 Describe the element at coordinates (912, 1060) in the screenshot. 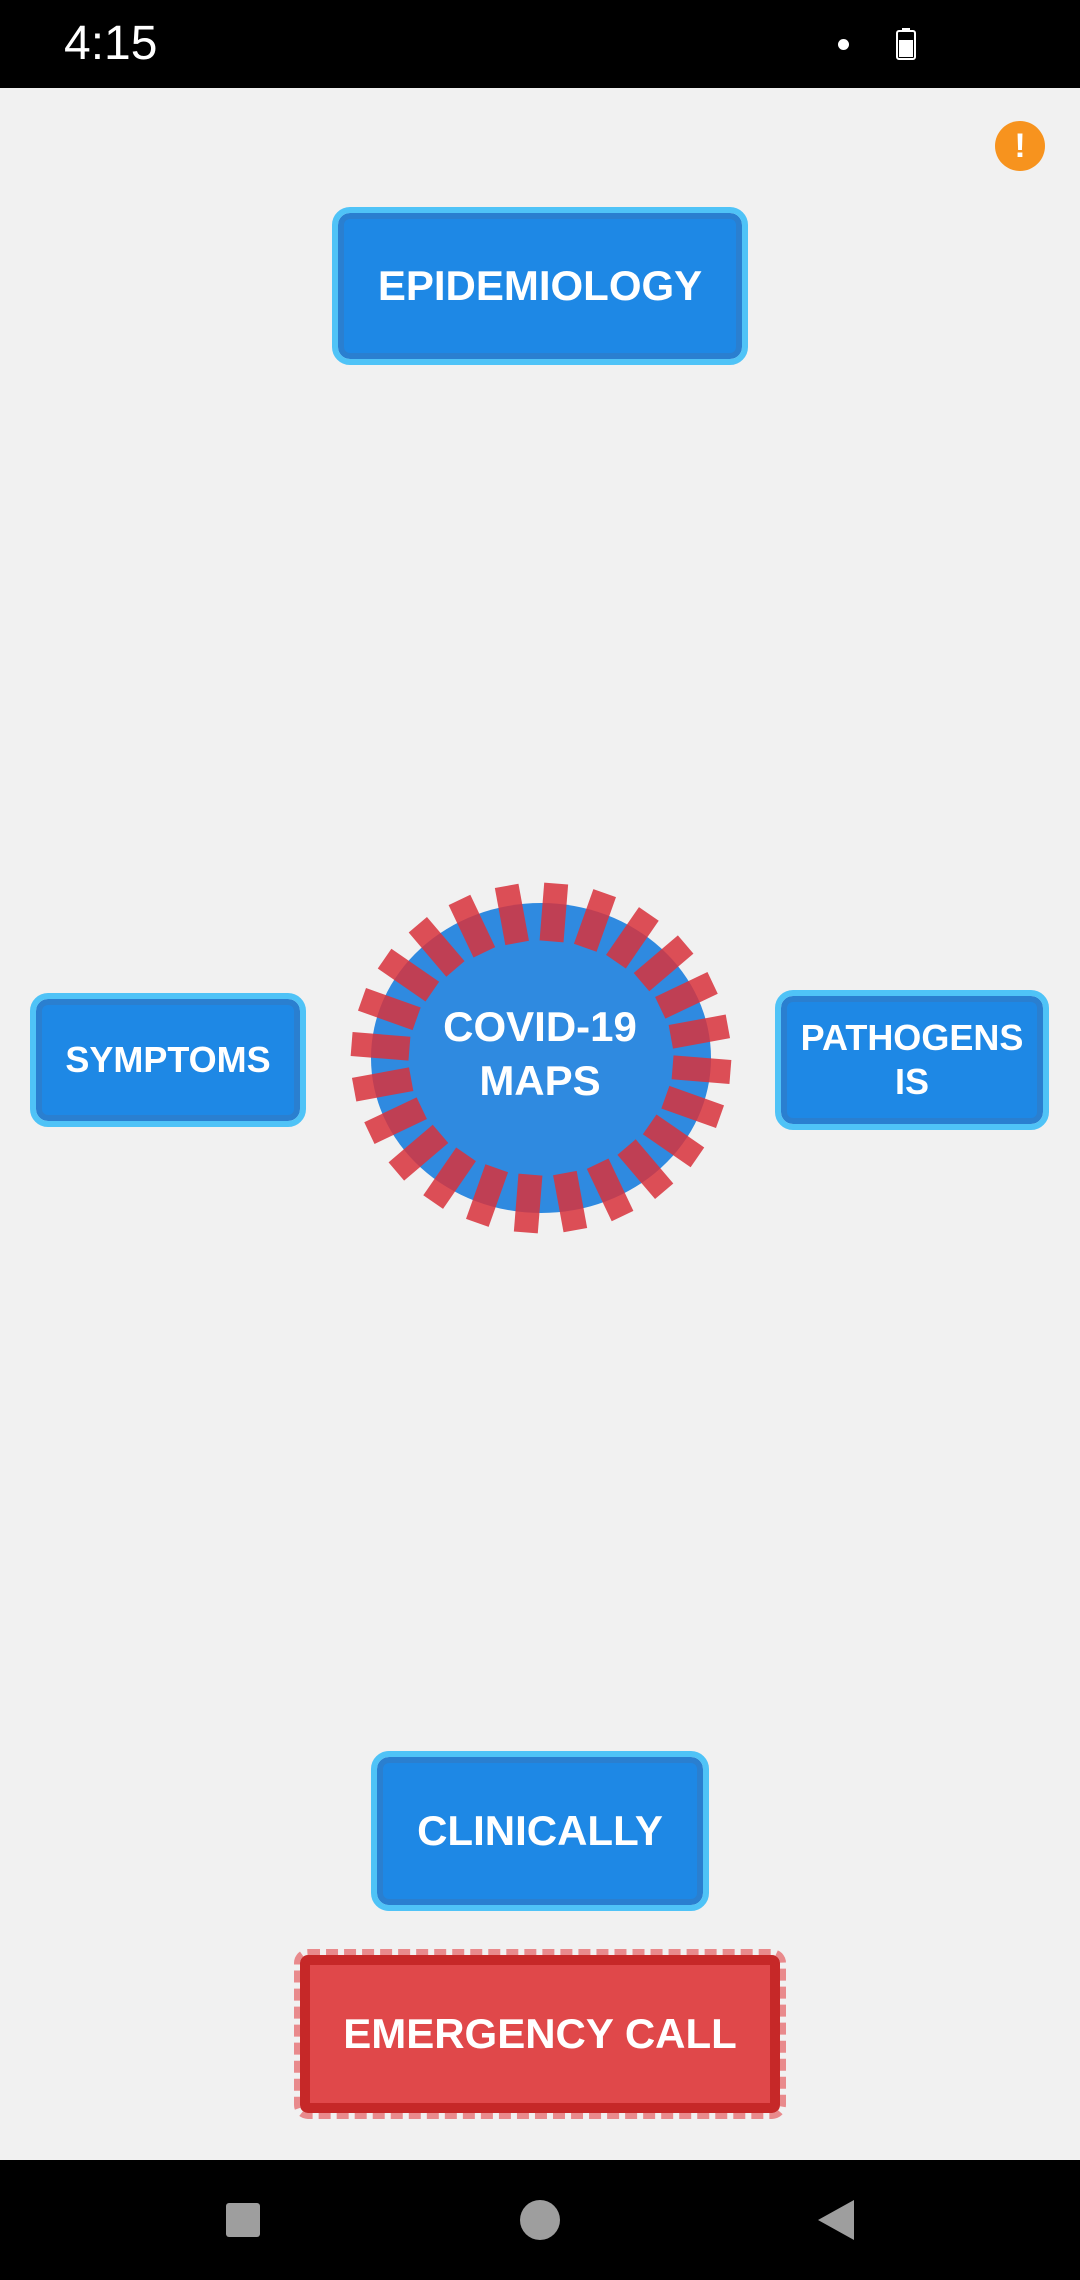

I see `pathogenesis-button: PATHOGENS IS` at that location.